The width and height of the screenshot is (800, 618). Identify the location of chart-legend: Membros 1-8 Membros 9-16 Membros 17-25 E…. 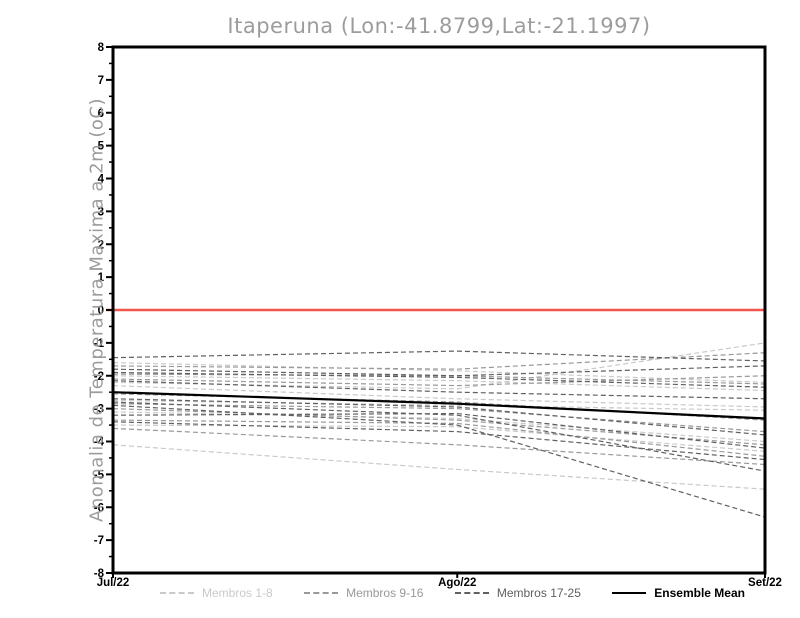
(452, 593).